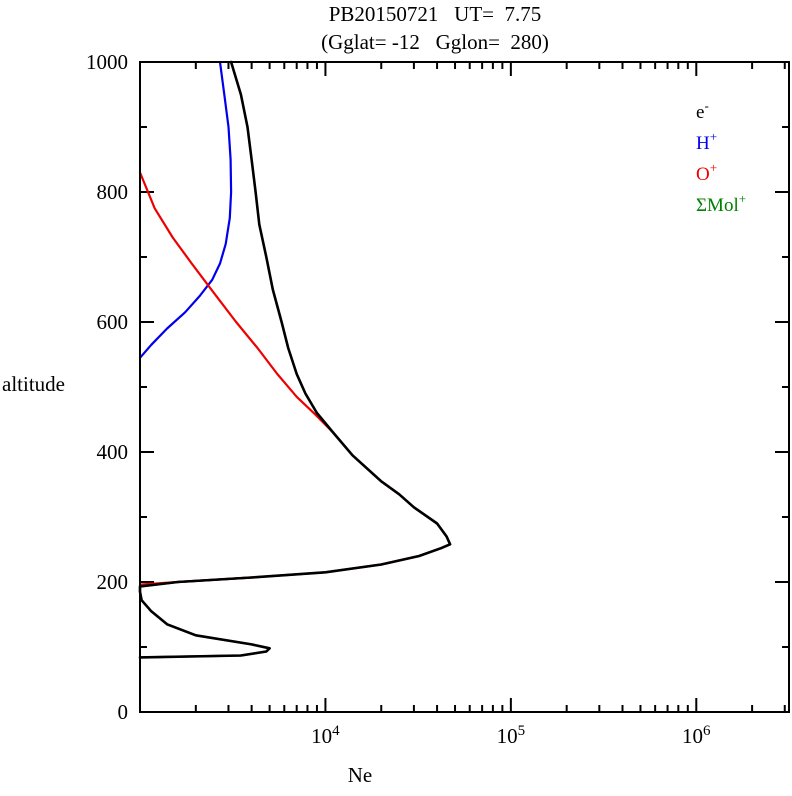 This screenshot has width=792, height=796. What do you see at coordinates (706, 172) in the screenshot?
I see `legend-item-oxygen-ion: O+` at bounding box center [706, 172].